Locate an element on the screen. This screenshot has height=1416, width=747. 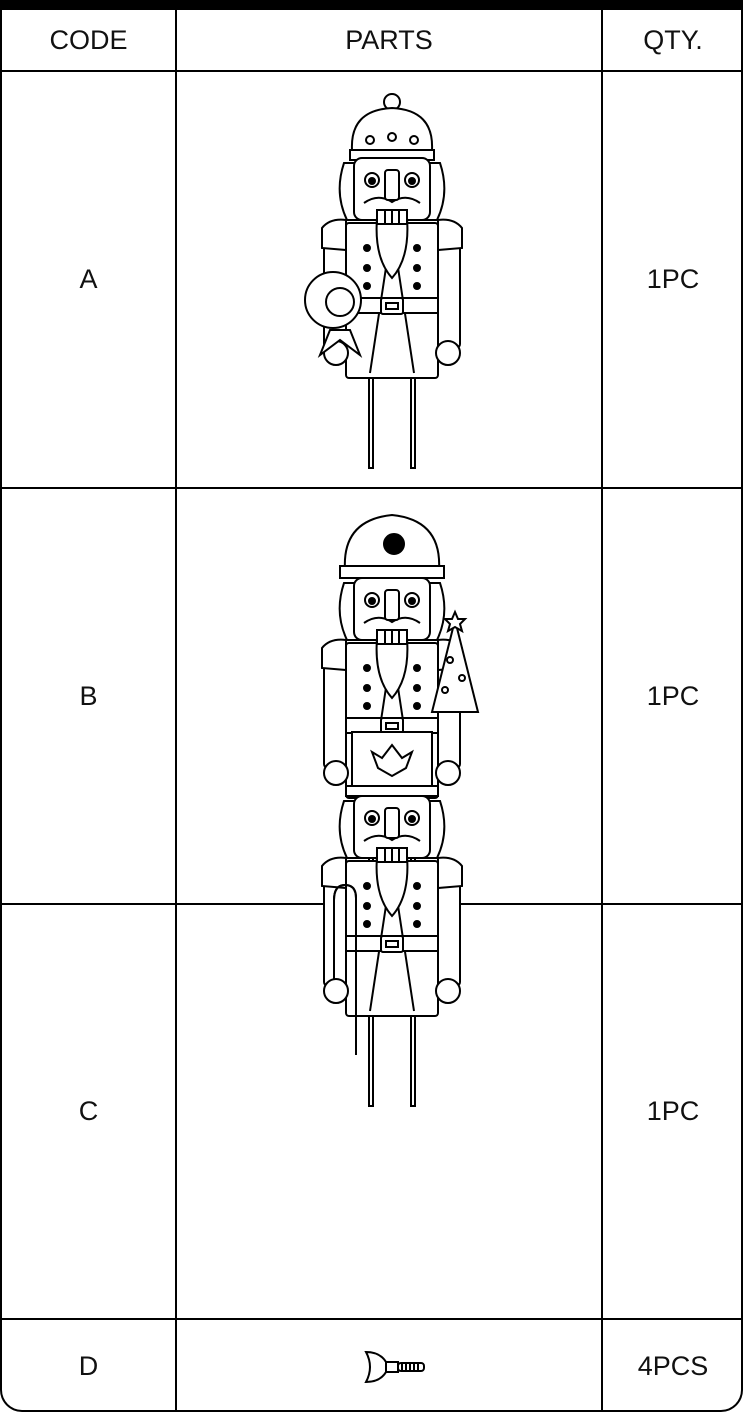
header-cell: PARTS is located at coordinates (389, 39).